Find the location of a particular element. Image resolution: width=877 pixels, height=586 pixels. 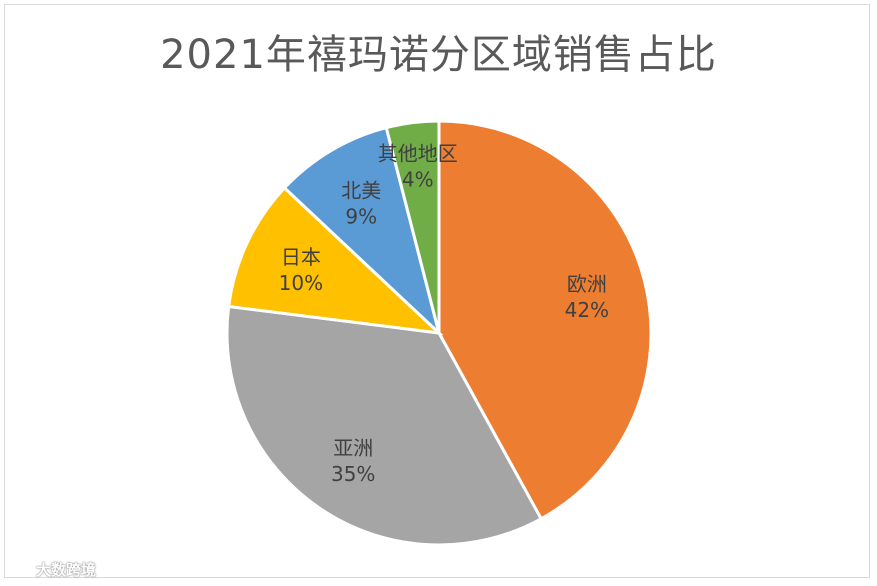

watermark: 大数跨境 is located at coordinates (51, 569).